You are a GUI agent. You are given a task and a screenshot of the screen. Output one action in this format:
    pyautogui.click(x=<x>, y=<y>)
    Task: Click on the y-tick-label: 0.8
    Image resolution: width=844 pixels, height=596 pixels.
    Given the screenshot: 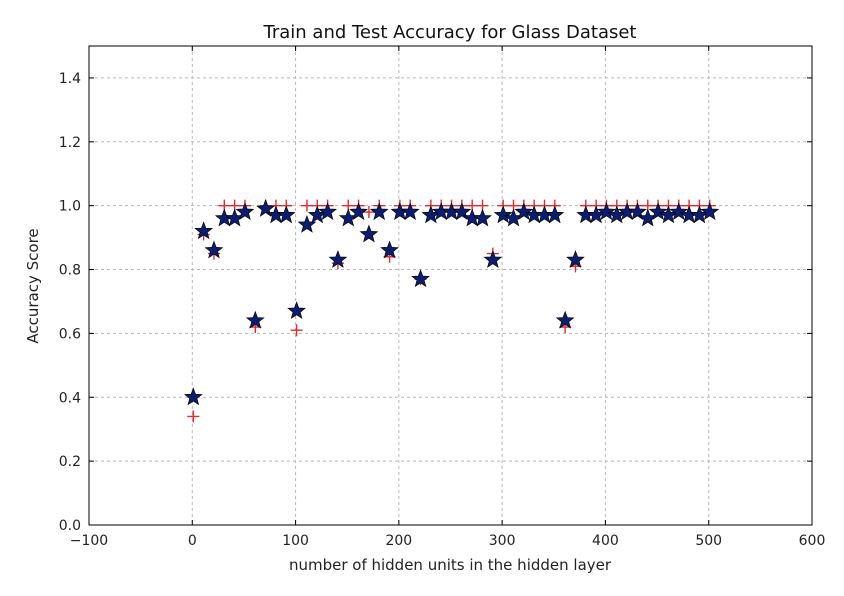 What is the action you would take?
    pyautogui.click(x=70, y=271)
    